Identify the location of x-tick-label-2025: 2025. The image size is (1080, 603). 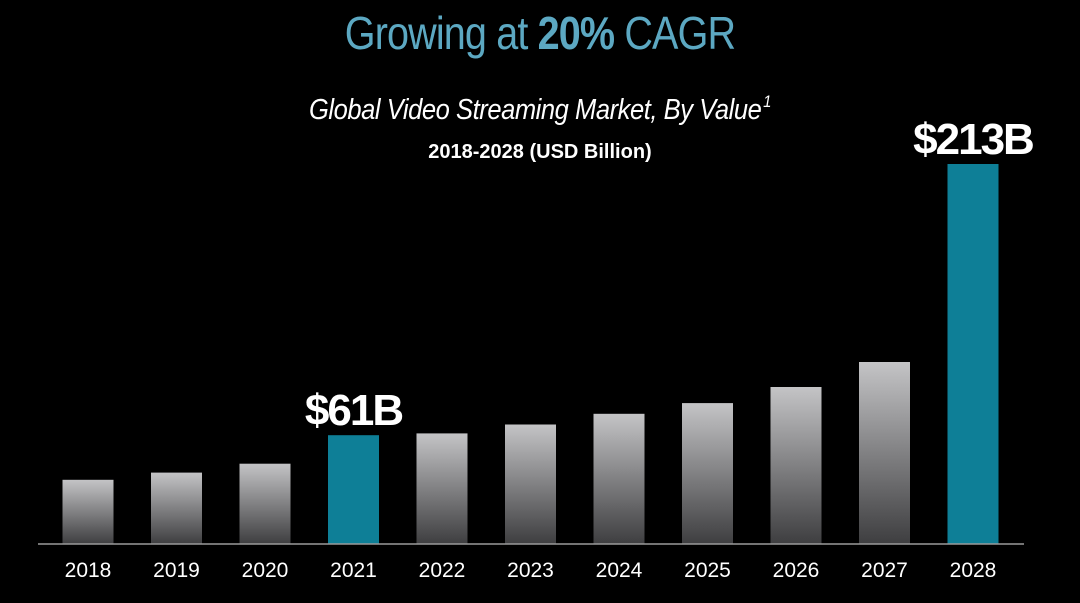
(707, 570).